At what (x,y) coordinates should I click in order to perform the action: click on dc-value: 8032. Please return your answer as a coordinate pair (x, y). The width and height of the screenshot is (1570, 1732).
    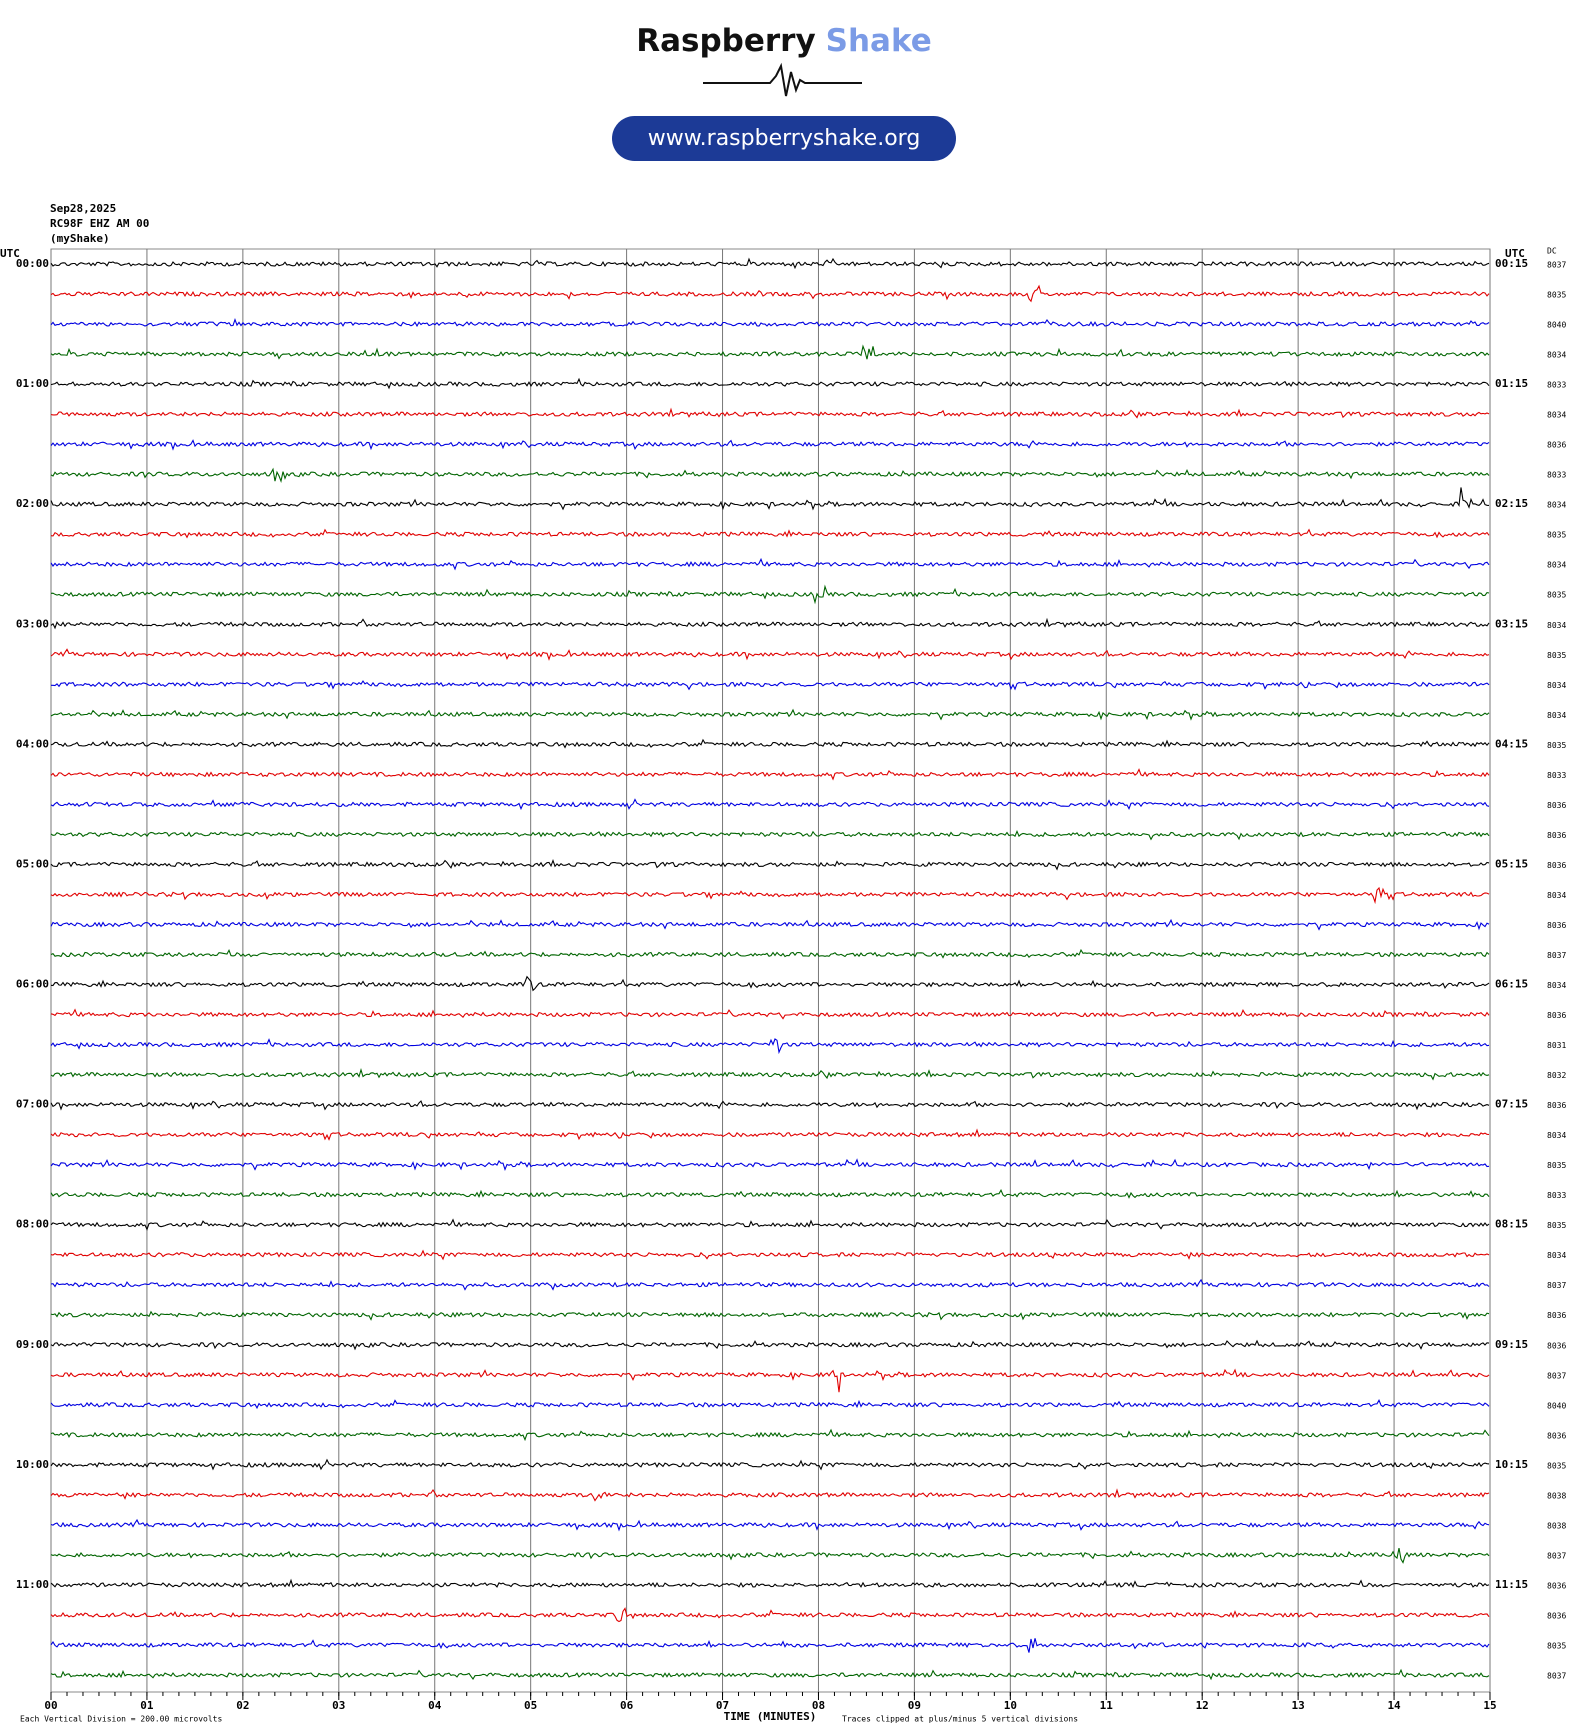
    Looking at the image, I should click on (1556, 1075).